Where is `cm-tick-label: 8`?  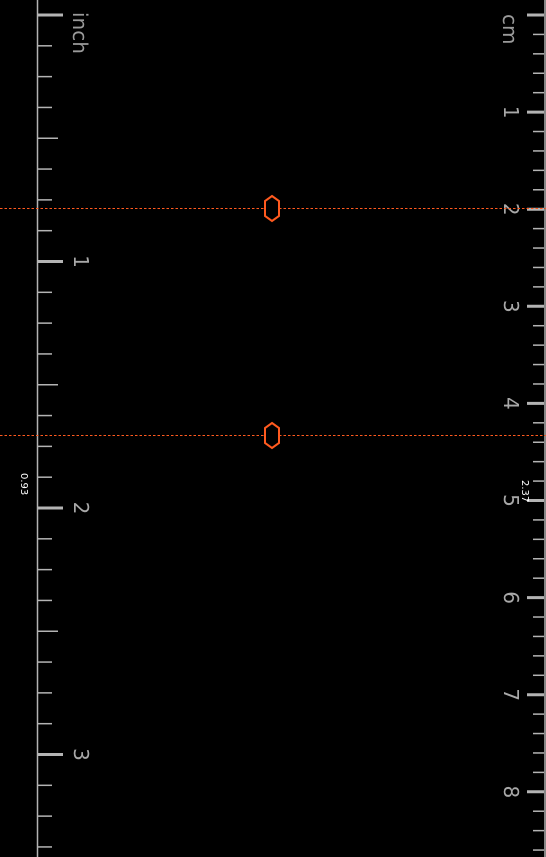
cm-tick-label: 8 is located at coordinates (511, 791).